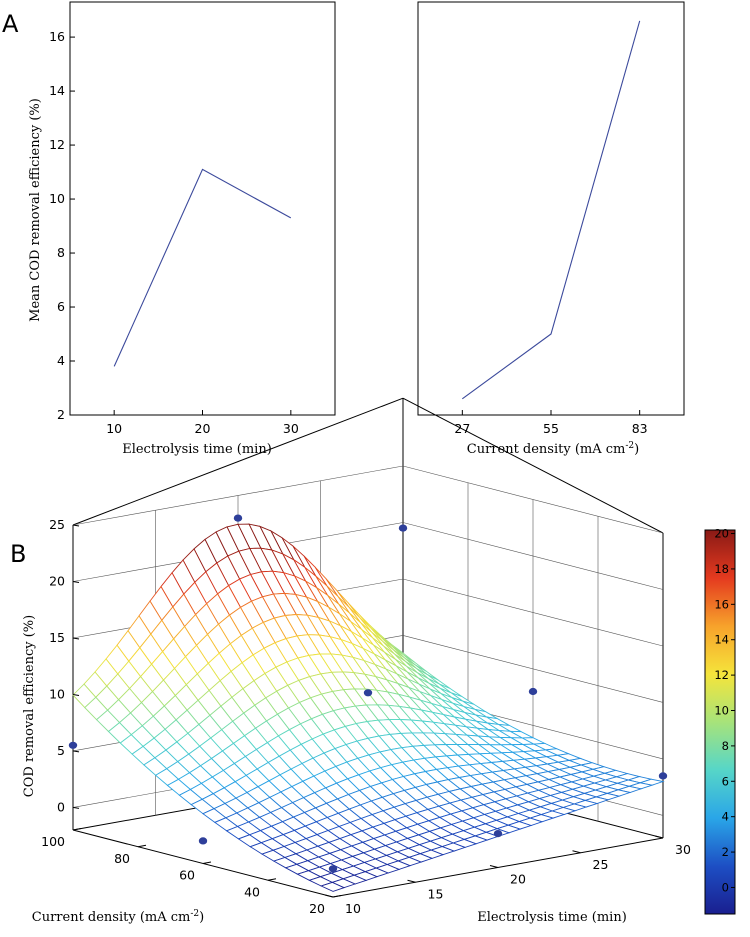 This screenshot has width=750, height=937. What do you see at coordinates (601, 864) in the screenshot?
I see `panel-b-time-tick-label: 25` at bounding box center [601, 864].